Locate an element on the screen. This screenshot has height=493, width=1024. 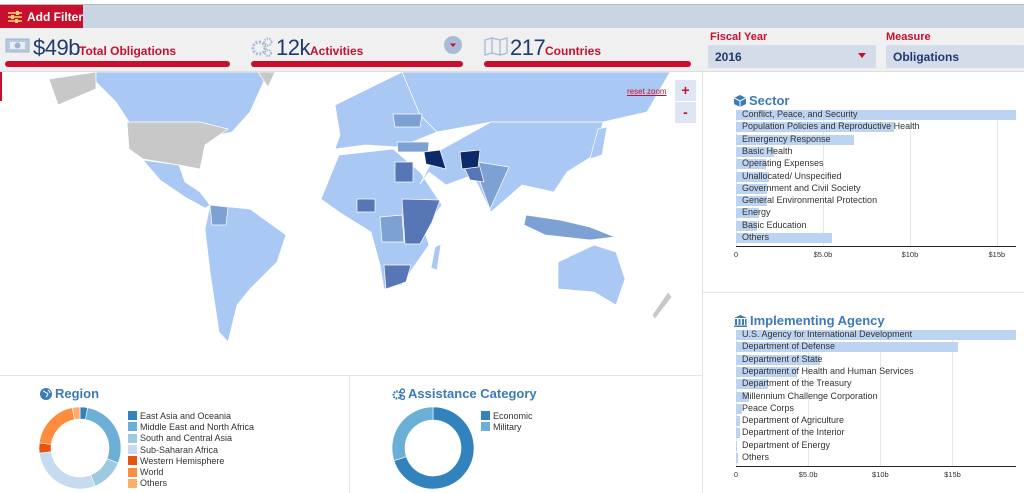
country-nigeria is located at coordinates (366, 205).